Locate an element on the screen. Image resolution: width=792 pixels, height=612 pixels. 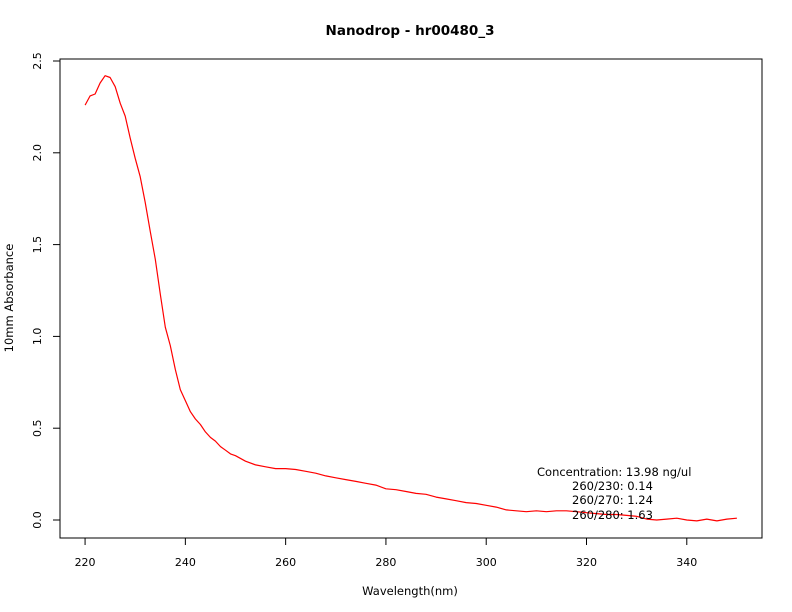
y-tick-label-0.0: 0.0 is located at coordinates (37, 520).